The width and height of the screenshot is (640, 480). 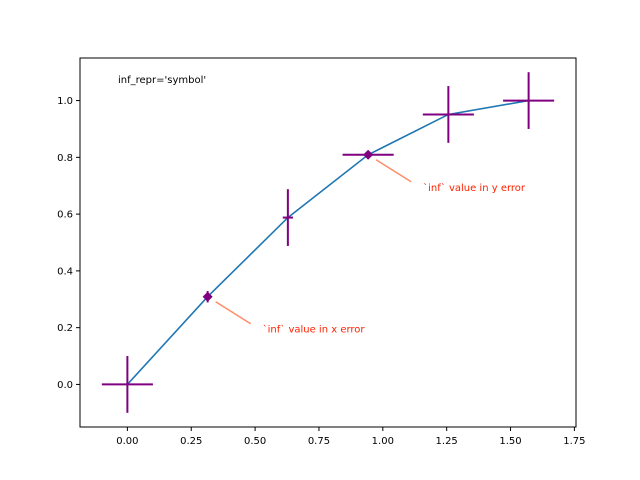 What do you see at coordinates (65, 101) in the screenshot?
I see `y-tick-label: 1.0` at bounding box center [65, 101].